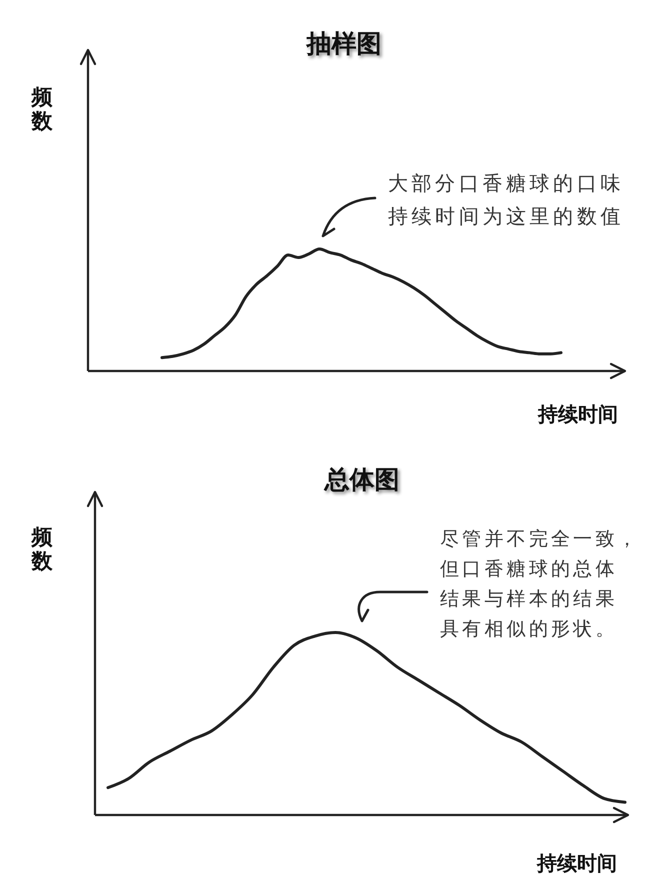 The height and width of the screenshot is (876, 654). What do you see at coordinates (540, 584) in the screenshot?
I see `annotation: 尽管并不完全一致，但口香糖球的总体结果与样本的结果具有相似的形状。` at bounding box center [540, 584].